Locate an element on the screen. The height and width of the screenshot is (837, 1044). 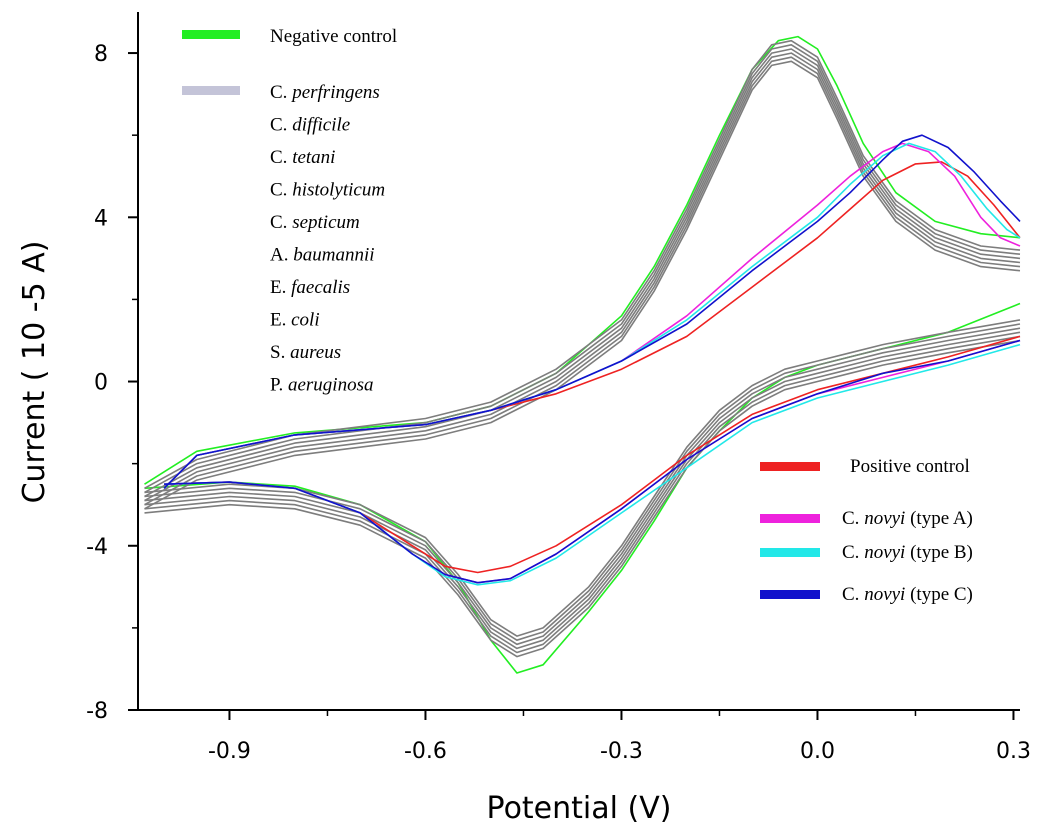
x-tick-label: -0.6 is located at coordinates (425, 751).